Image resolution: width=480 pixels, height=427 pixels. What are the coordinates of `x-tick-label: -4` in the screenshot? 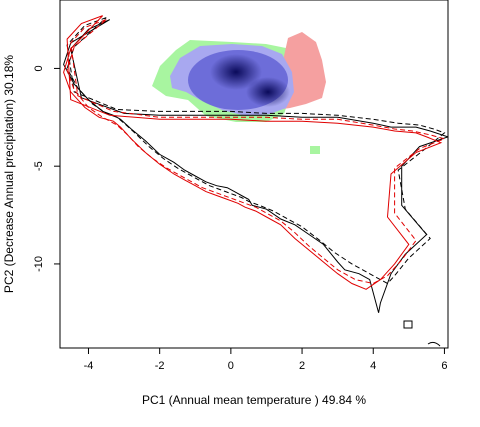 It's located at (89, 366).